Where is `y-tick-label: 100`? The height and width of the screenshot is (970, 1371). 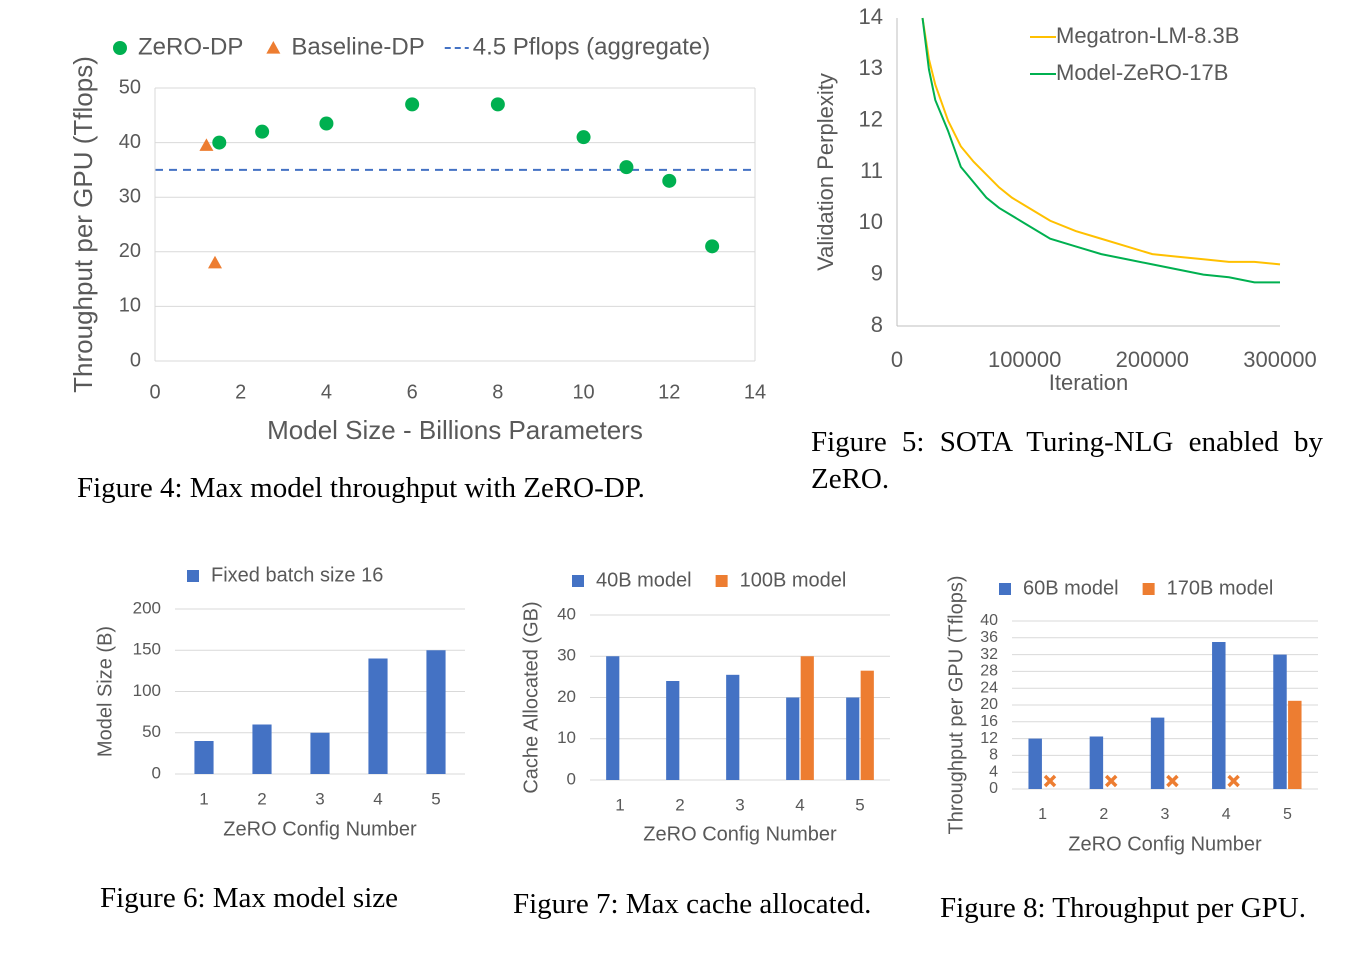
y-tick-label: 100 is located at coordinates (147, 690).